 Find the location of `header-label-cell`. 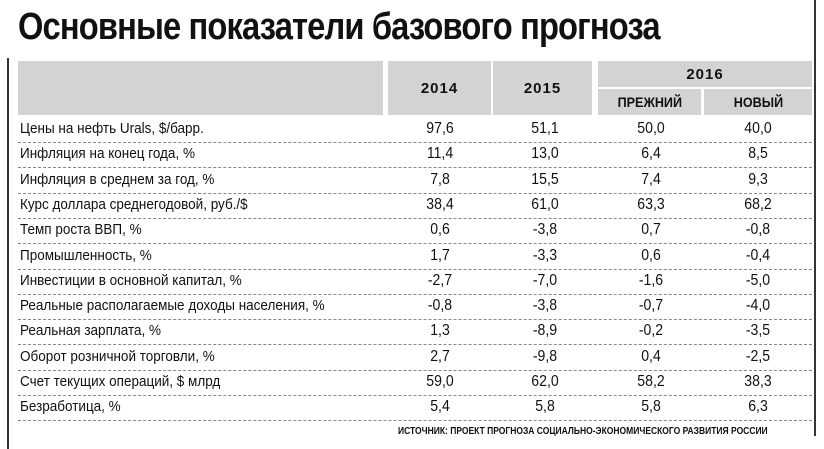

header-label-cell is located at coordinates (200, 88).